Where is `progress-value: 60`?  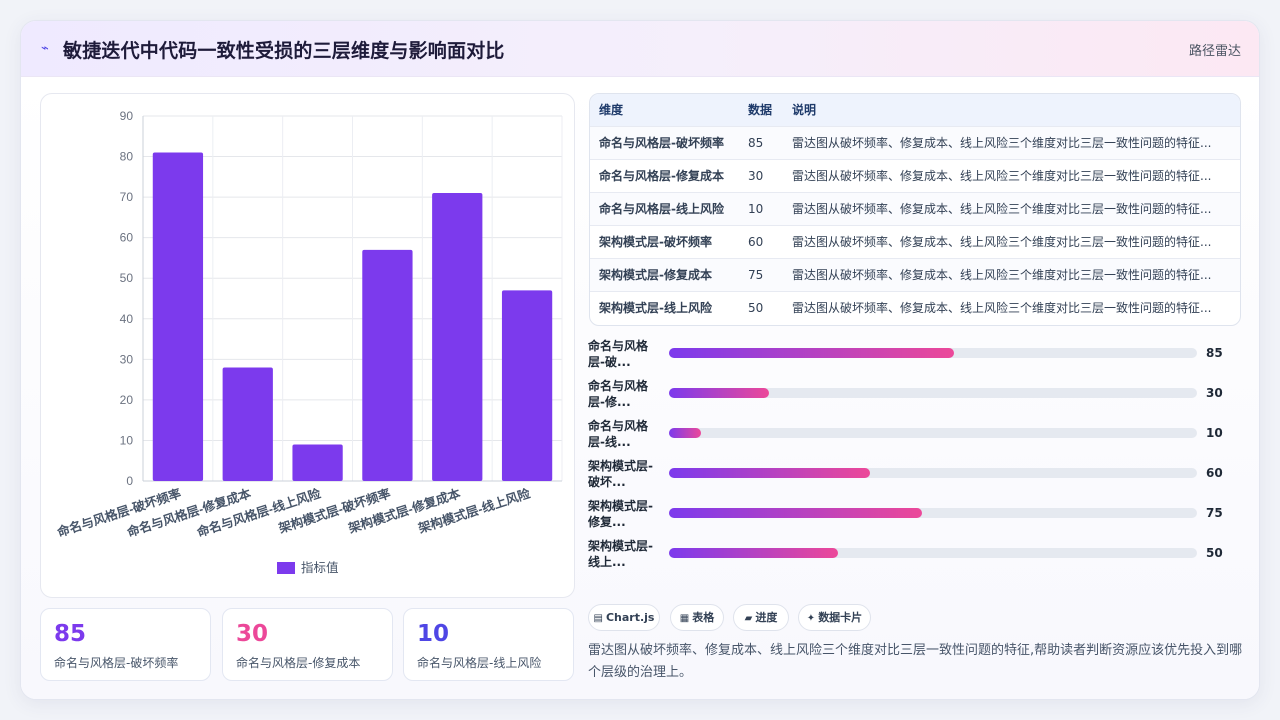
progress-value: 60 is located at coordinates (1214, 473).